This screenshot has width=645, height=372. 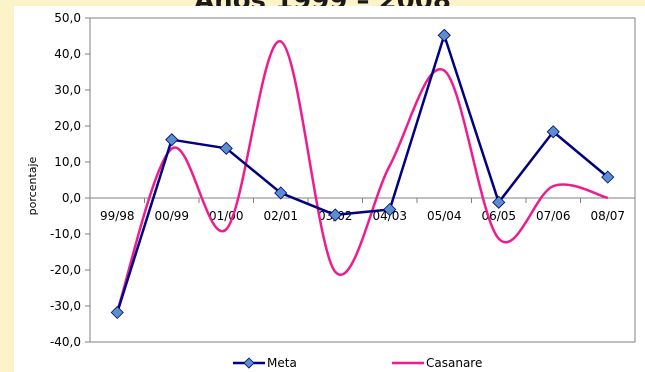 What do you see at coordinates (282, 363) in the screenshot?
I see `legend-label-meta: Meta` at bounding box center [282, 363].